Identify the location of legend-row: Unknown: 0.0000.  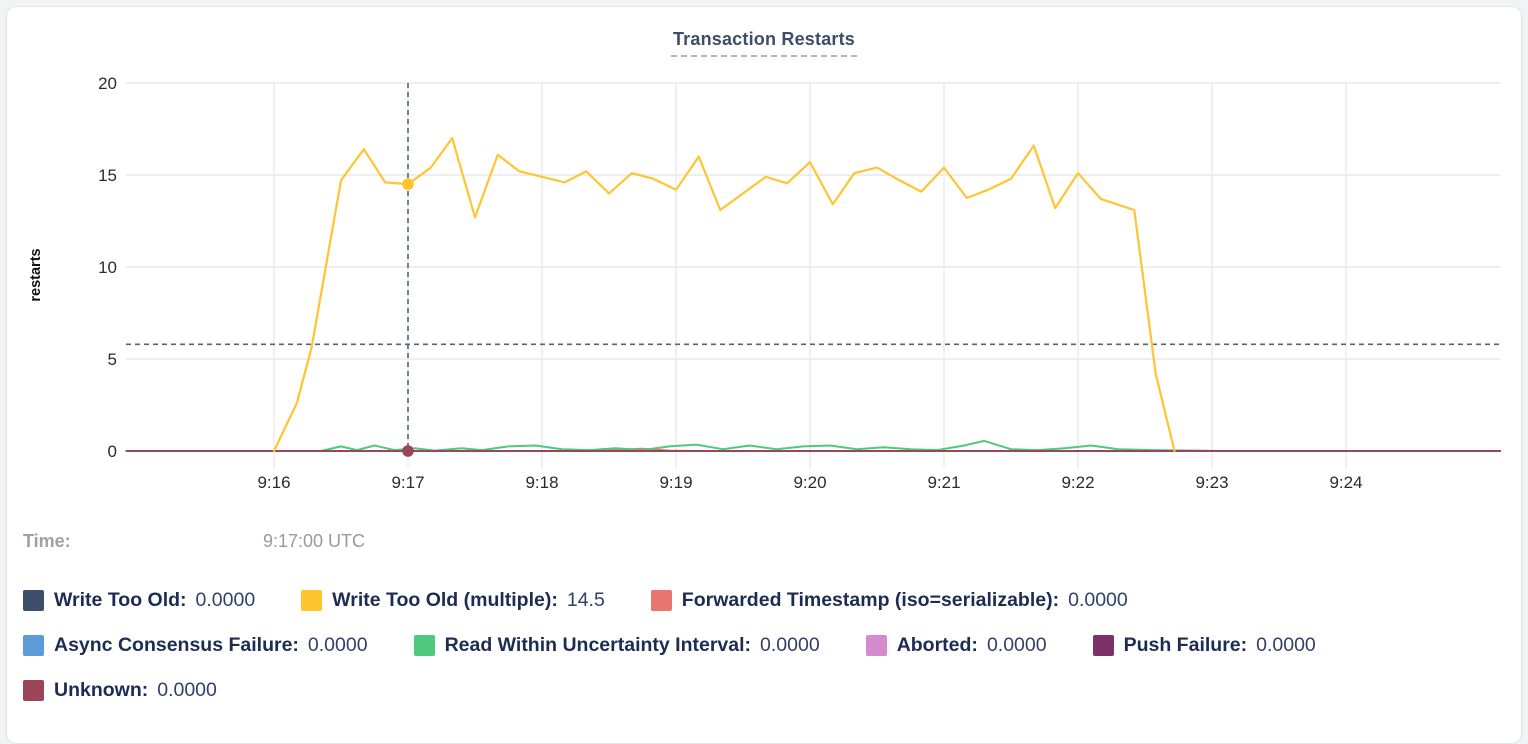
(120, 690).